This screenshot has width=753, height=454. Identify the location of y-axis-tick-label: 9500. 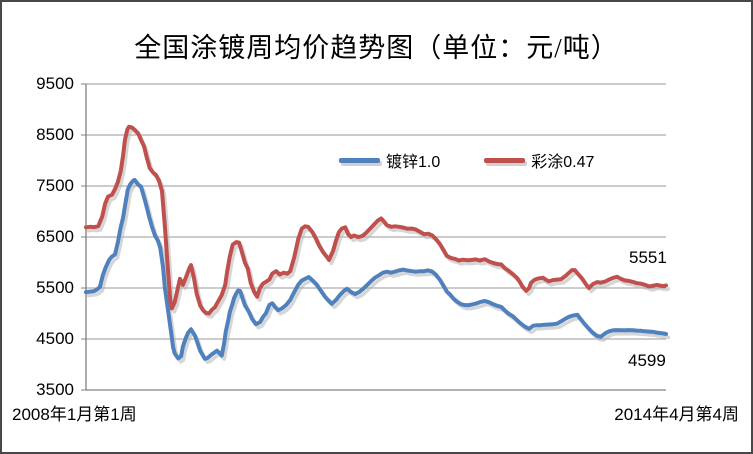
(55, 83).